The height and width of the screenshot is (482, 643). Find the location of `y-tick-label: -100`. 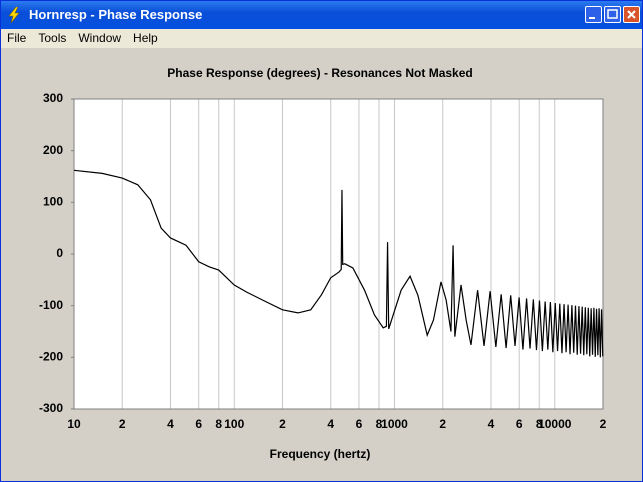

y-tick-label: -100 is located at coordinates (51, 305).